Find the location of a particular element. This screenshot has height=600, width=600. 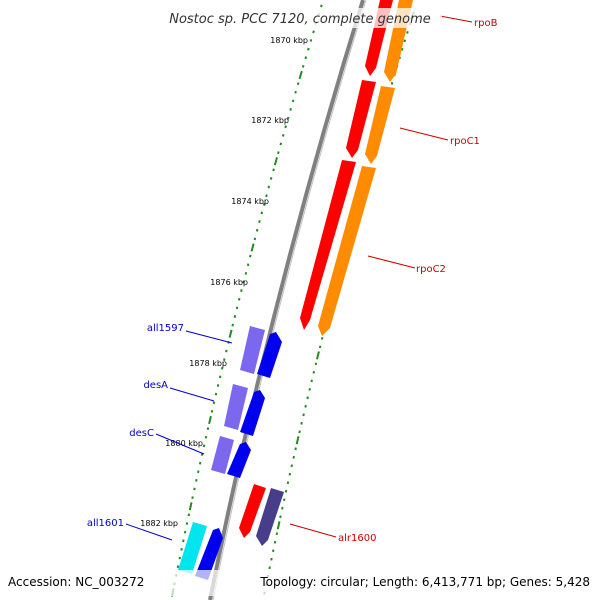

tick-label-1880: 1880 kbp is located at coordinates (184, 443).